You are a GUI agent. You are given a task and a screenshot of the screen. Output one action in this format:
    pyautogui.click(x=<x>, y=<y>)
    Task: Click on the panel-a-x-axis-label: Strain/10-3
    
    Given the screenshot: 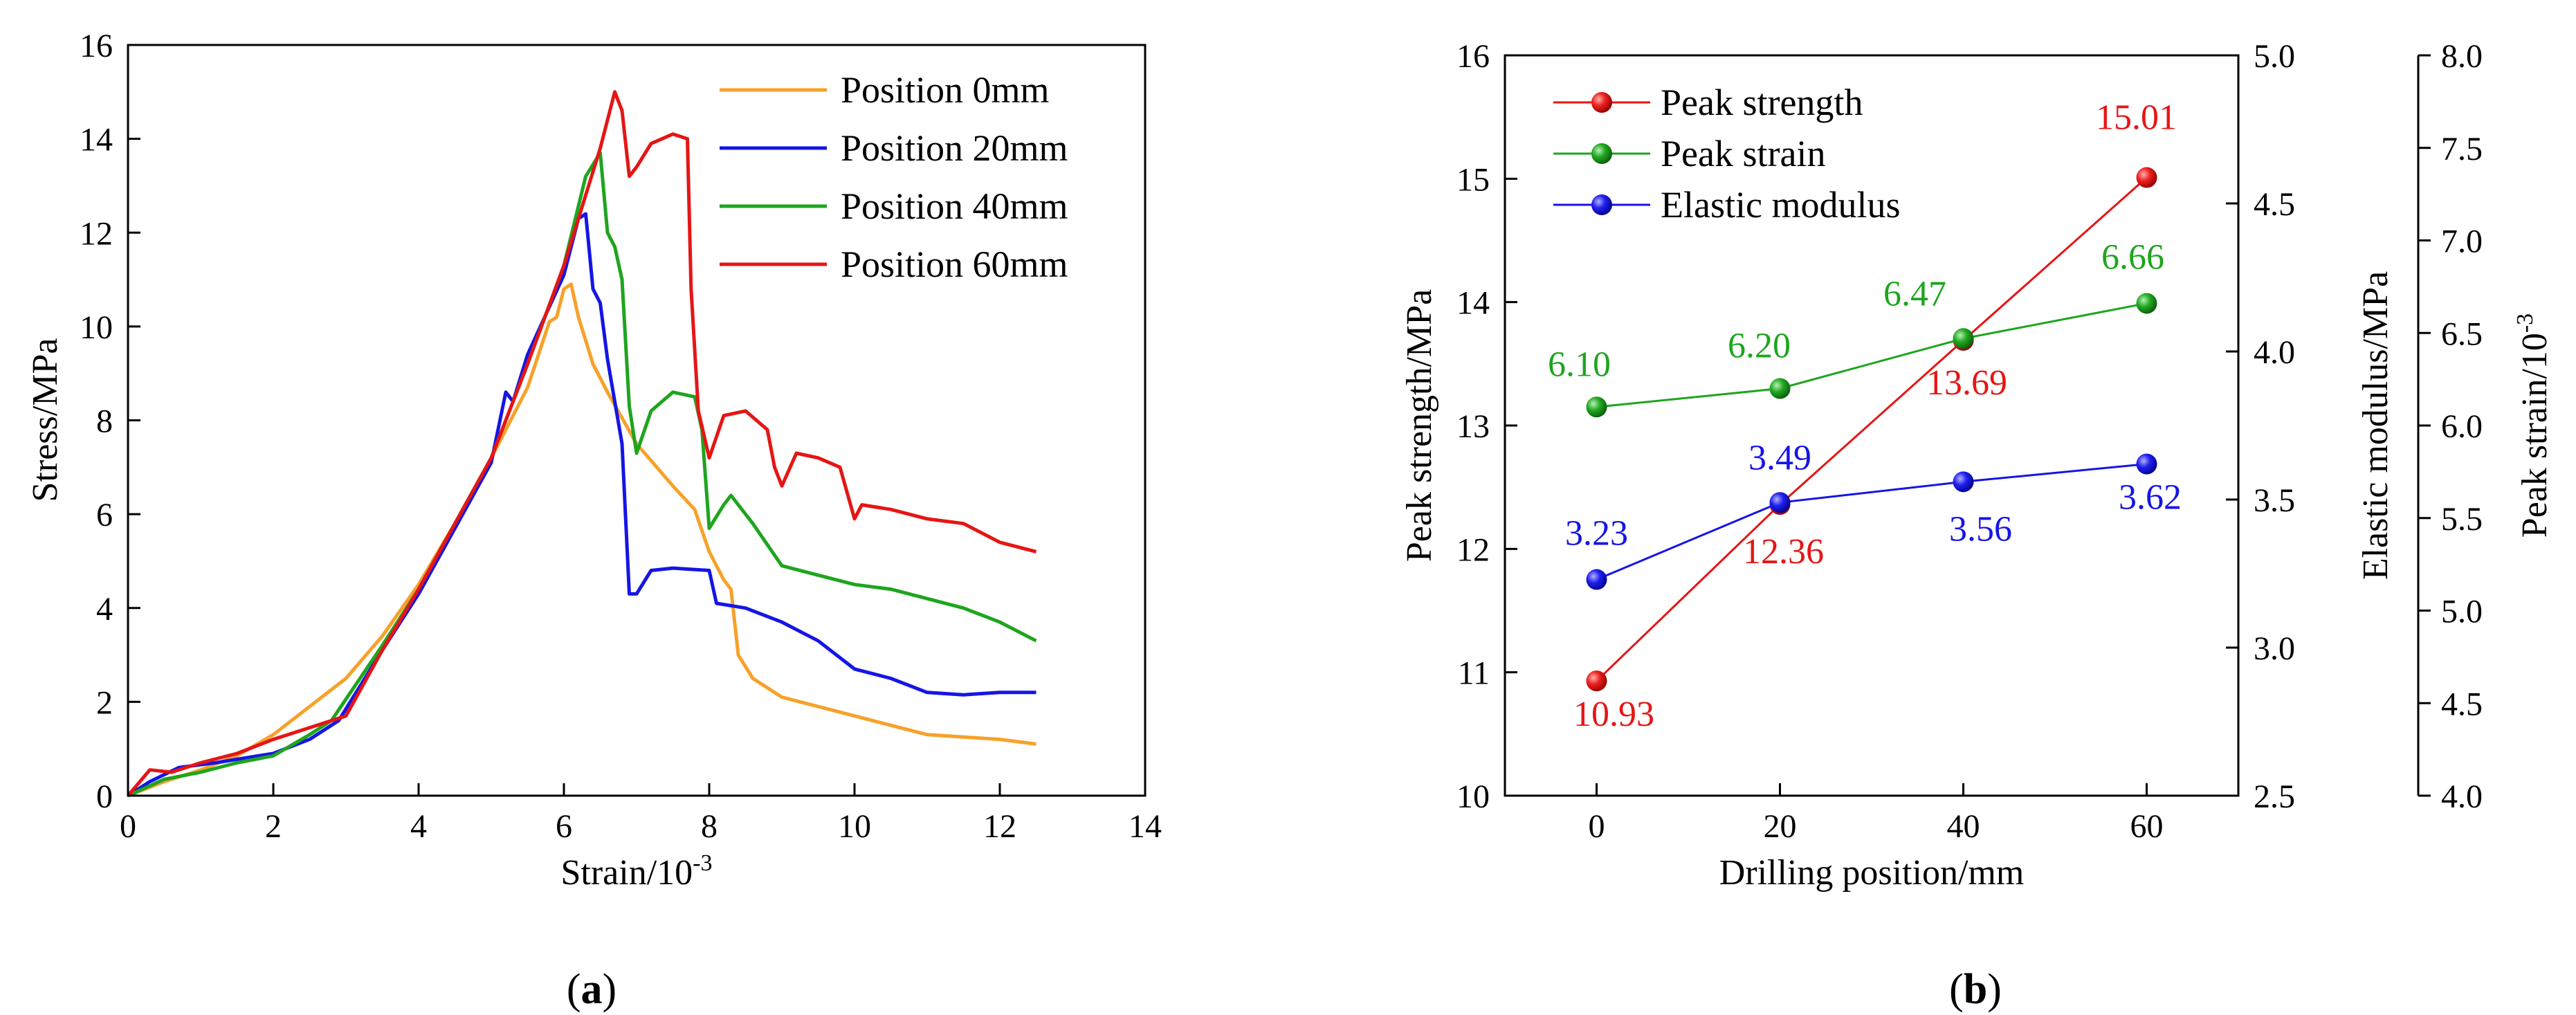 What is the action you would take?
    pyautogui.click(x=637, y=871)
    